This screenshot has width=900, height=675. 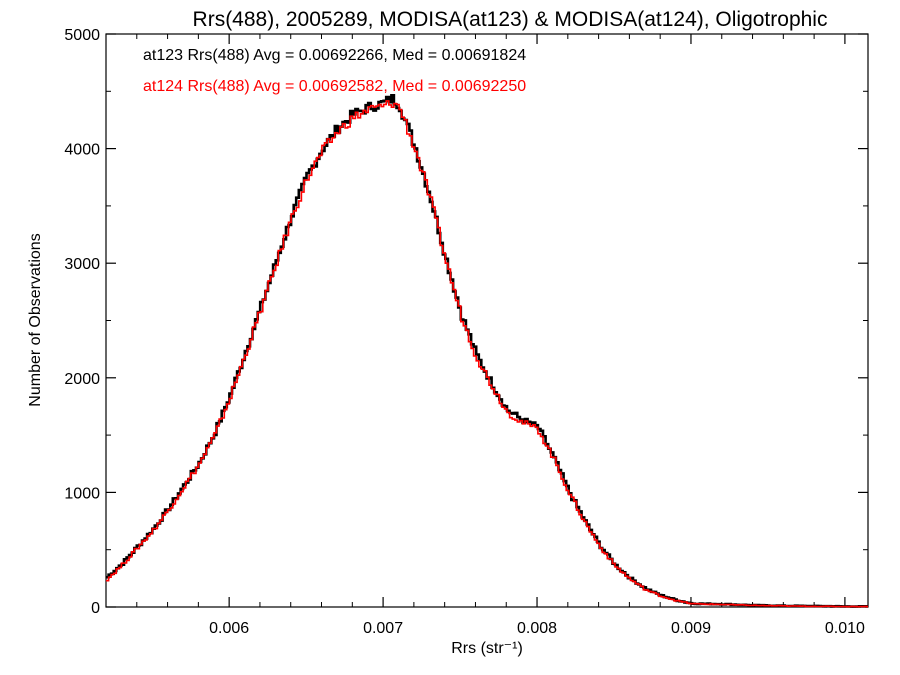 What do you see at coordinates (82, 150) in the screenshot?
I see `y-tick-label: 4000` at bounding box center [82, 150].